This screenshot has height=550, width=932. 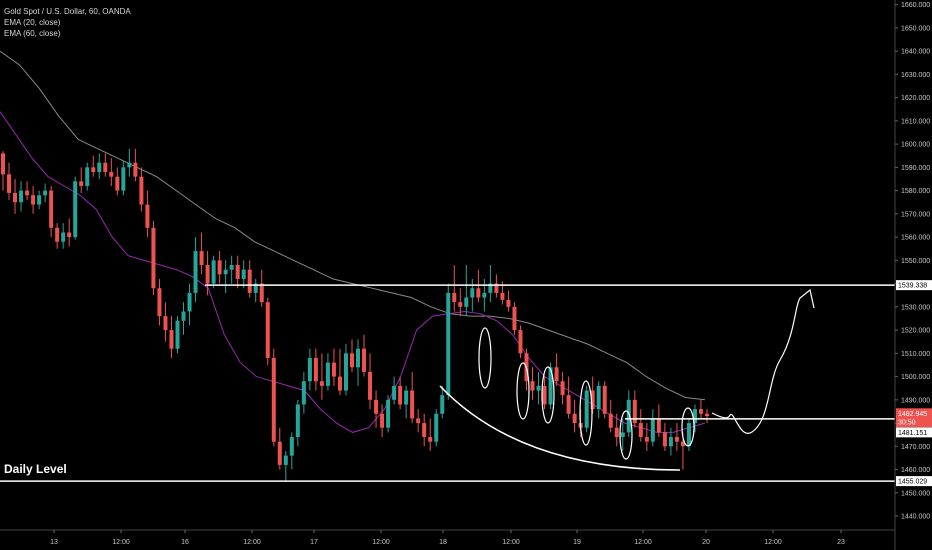 I want to click on y-tick-label: 1520.000, so click(x=915, y=331).